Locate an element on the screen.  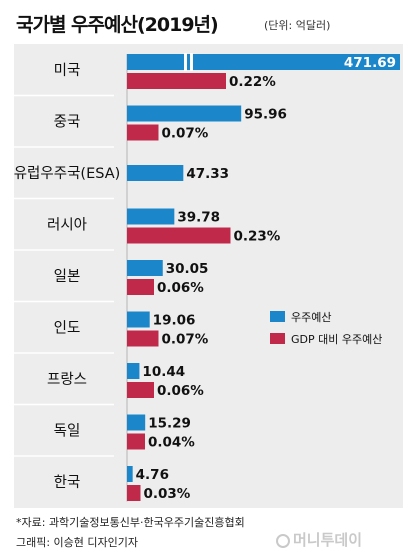
unit-label: (단위: 억달러) is located at coordinates (297, 25).